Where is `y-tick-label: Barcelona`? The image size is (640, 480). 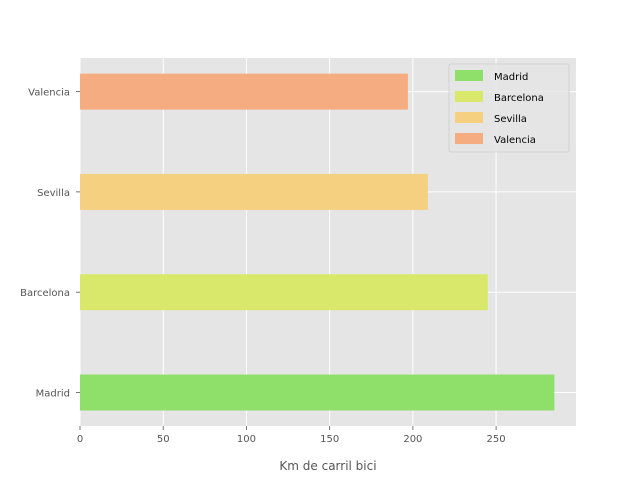
y-tick-label: Barcelona is located at coordinates (45, 293).